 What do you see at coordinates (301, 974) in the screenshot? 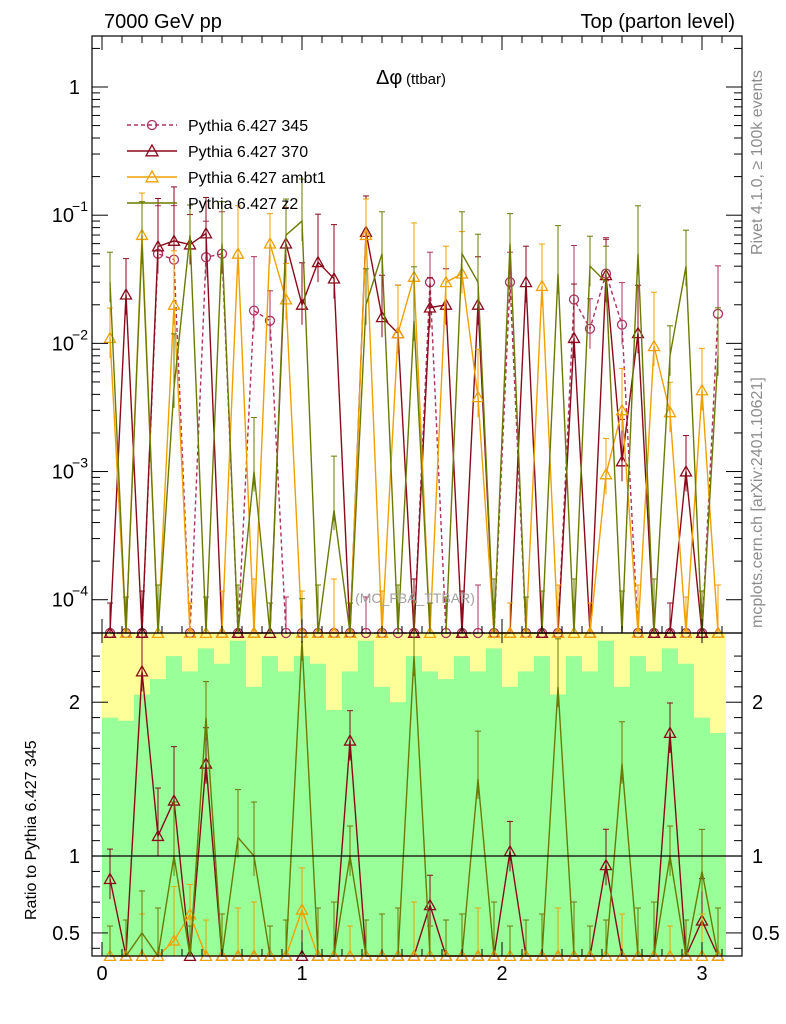
I see `x-tick-label: 1` at bounding box center [301, 974].